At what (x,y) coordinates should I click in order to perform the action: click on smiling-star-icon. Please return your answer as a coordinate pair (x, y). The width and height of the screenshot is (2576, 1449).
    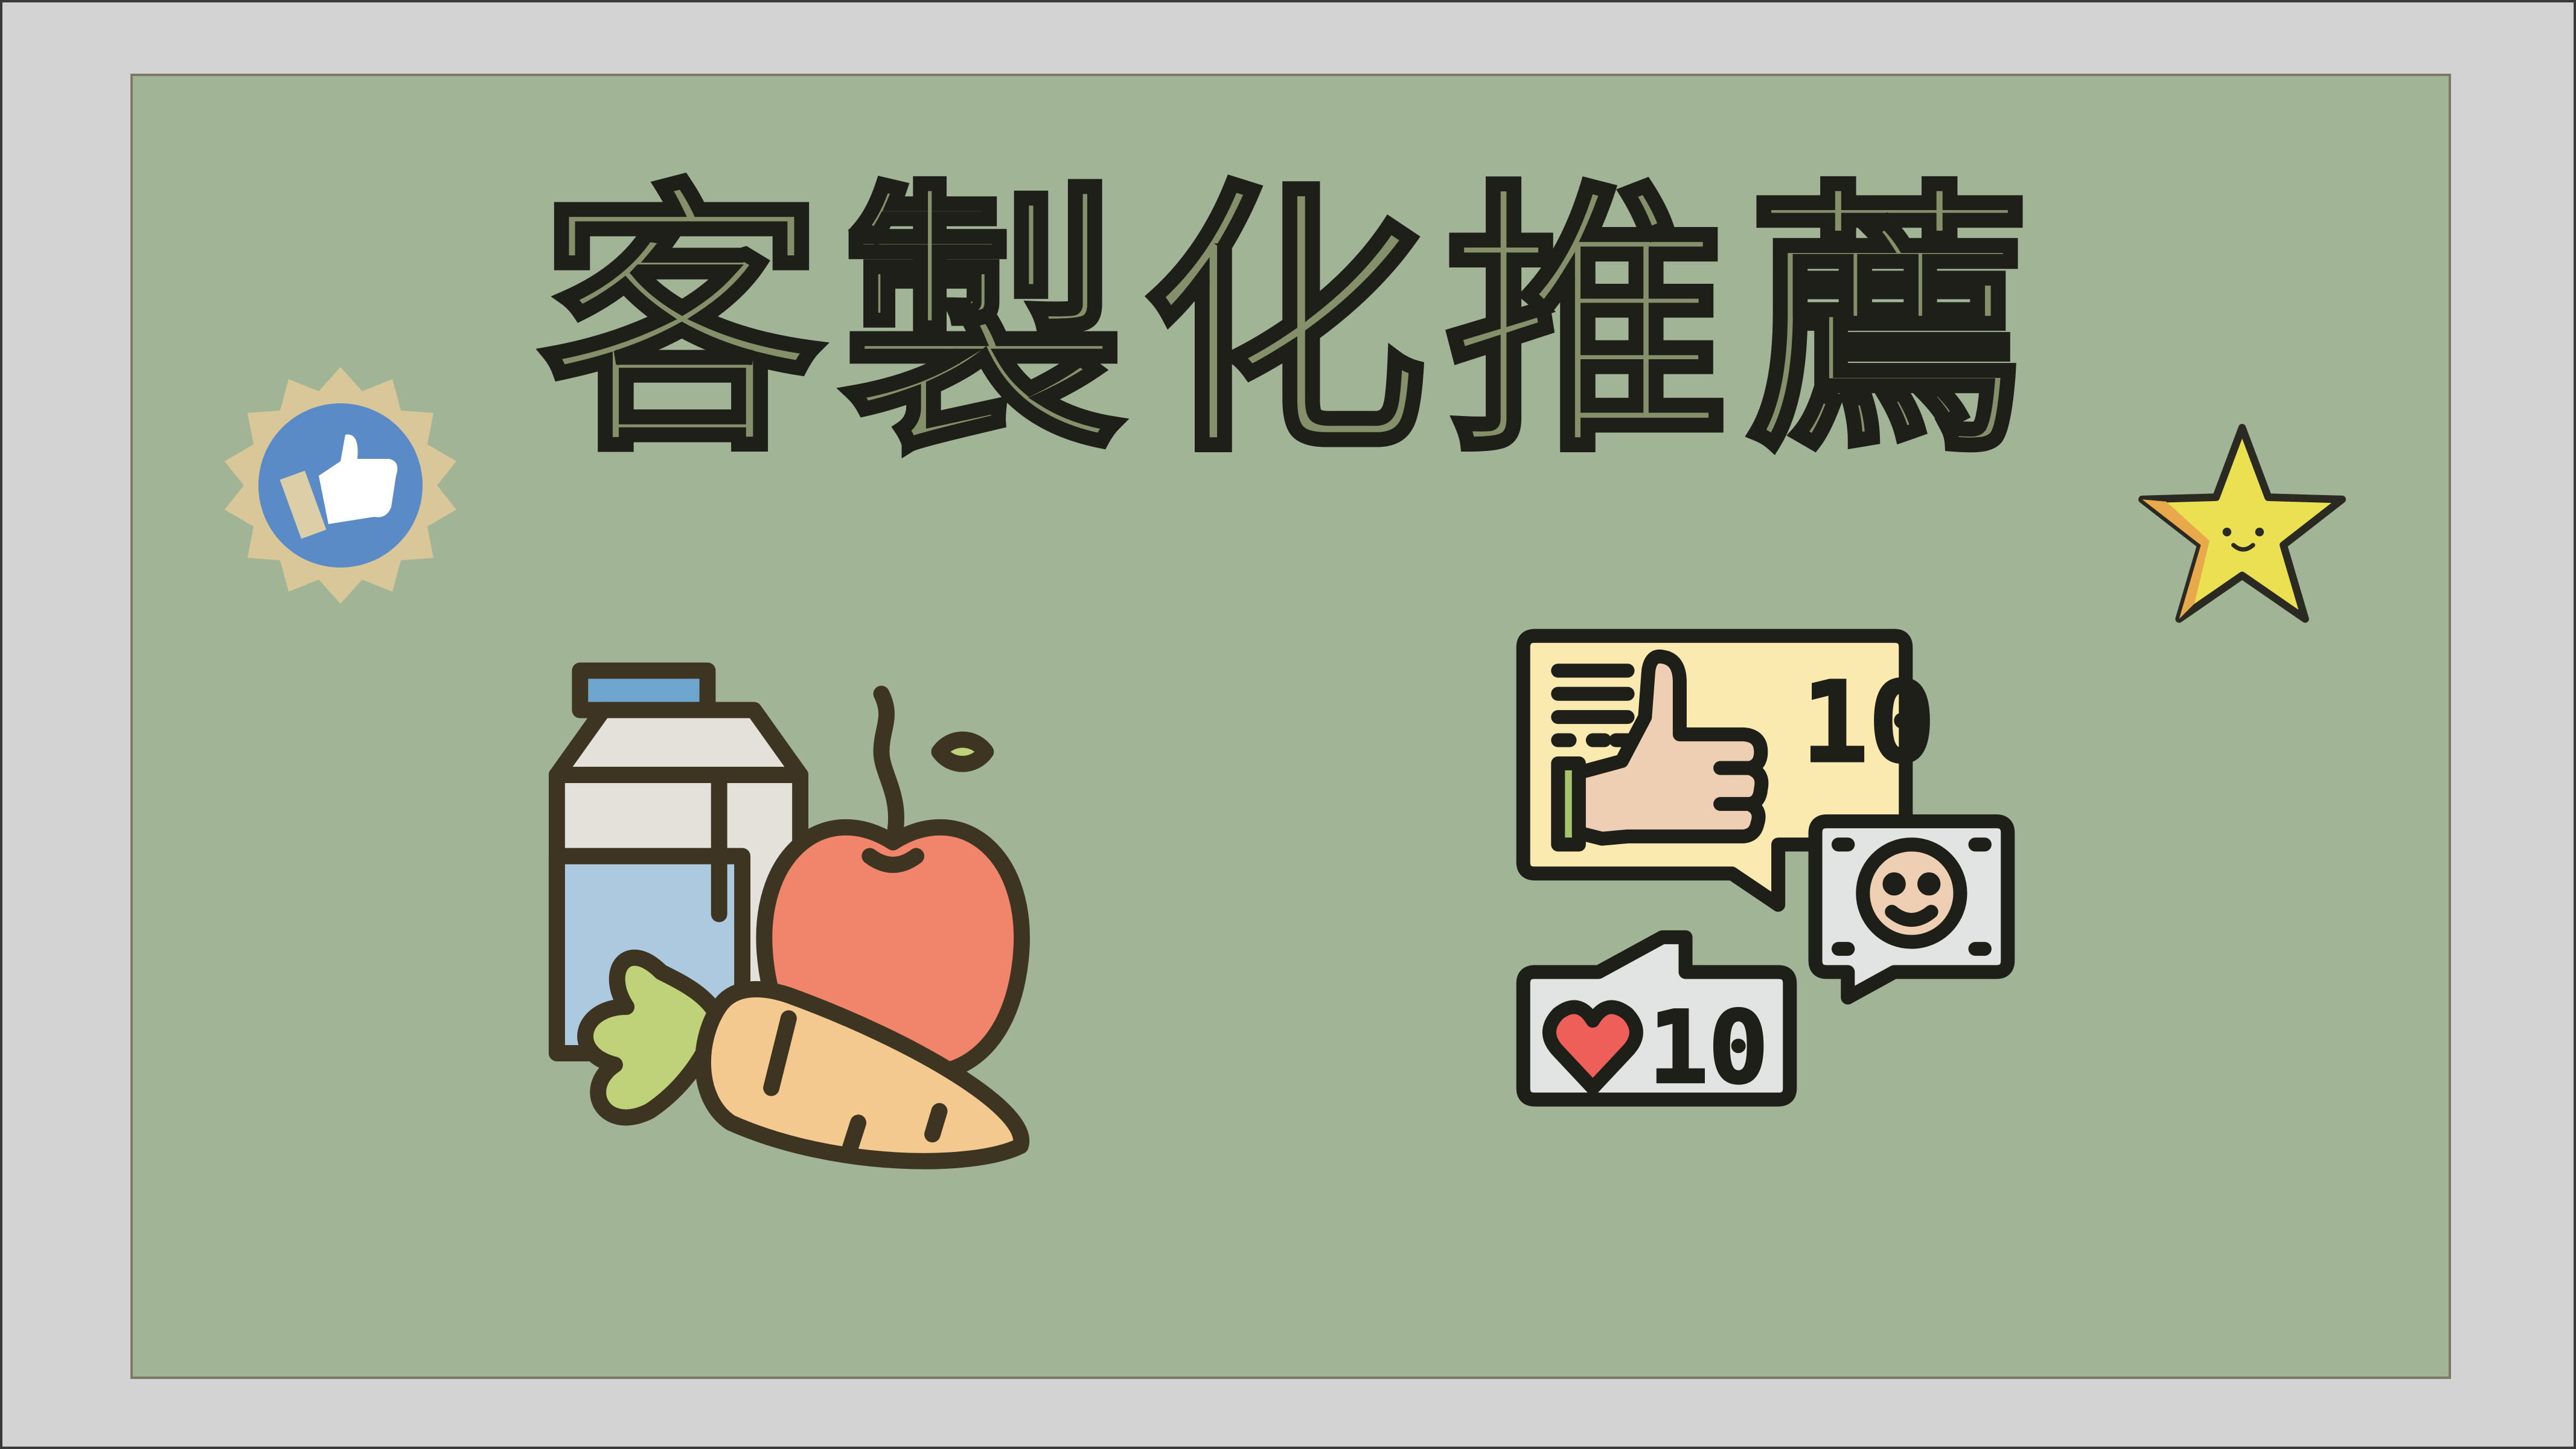
    Looking at the image, I should click on (2242, 528).